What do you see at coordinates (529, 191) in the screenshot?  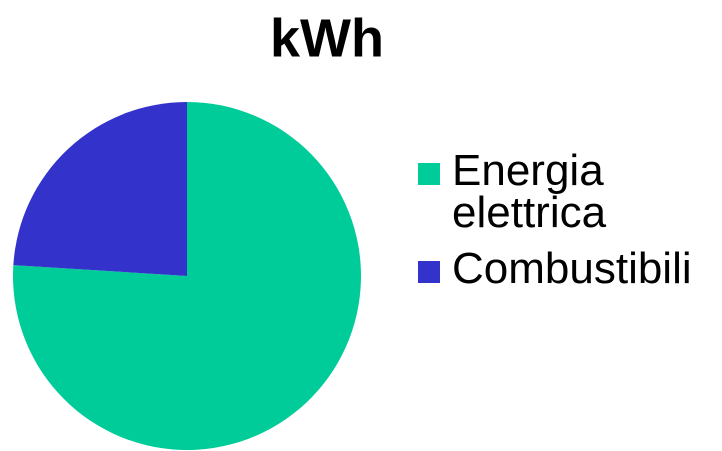 I see `legend-label: Energia elettrica` at bounding box center [529, 191].